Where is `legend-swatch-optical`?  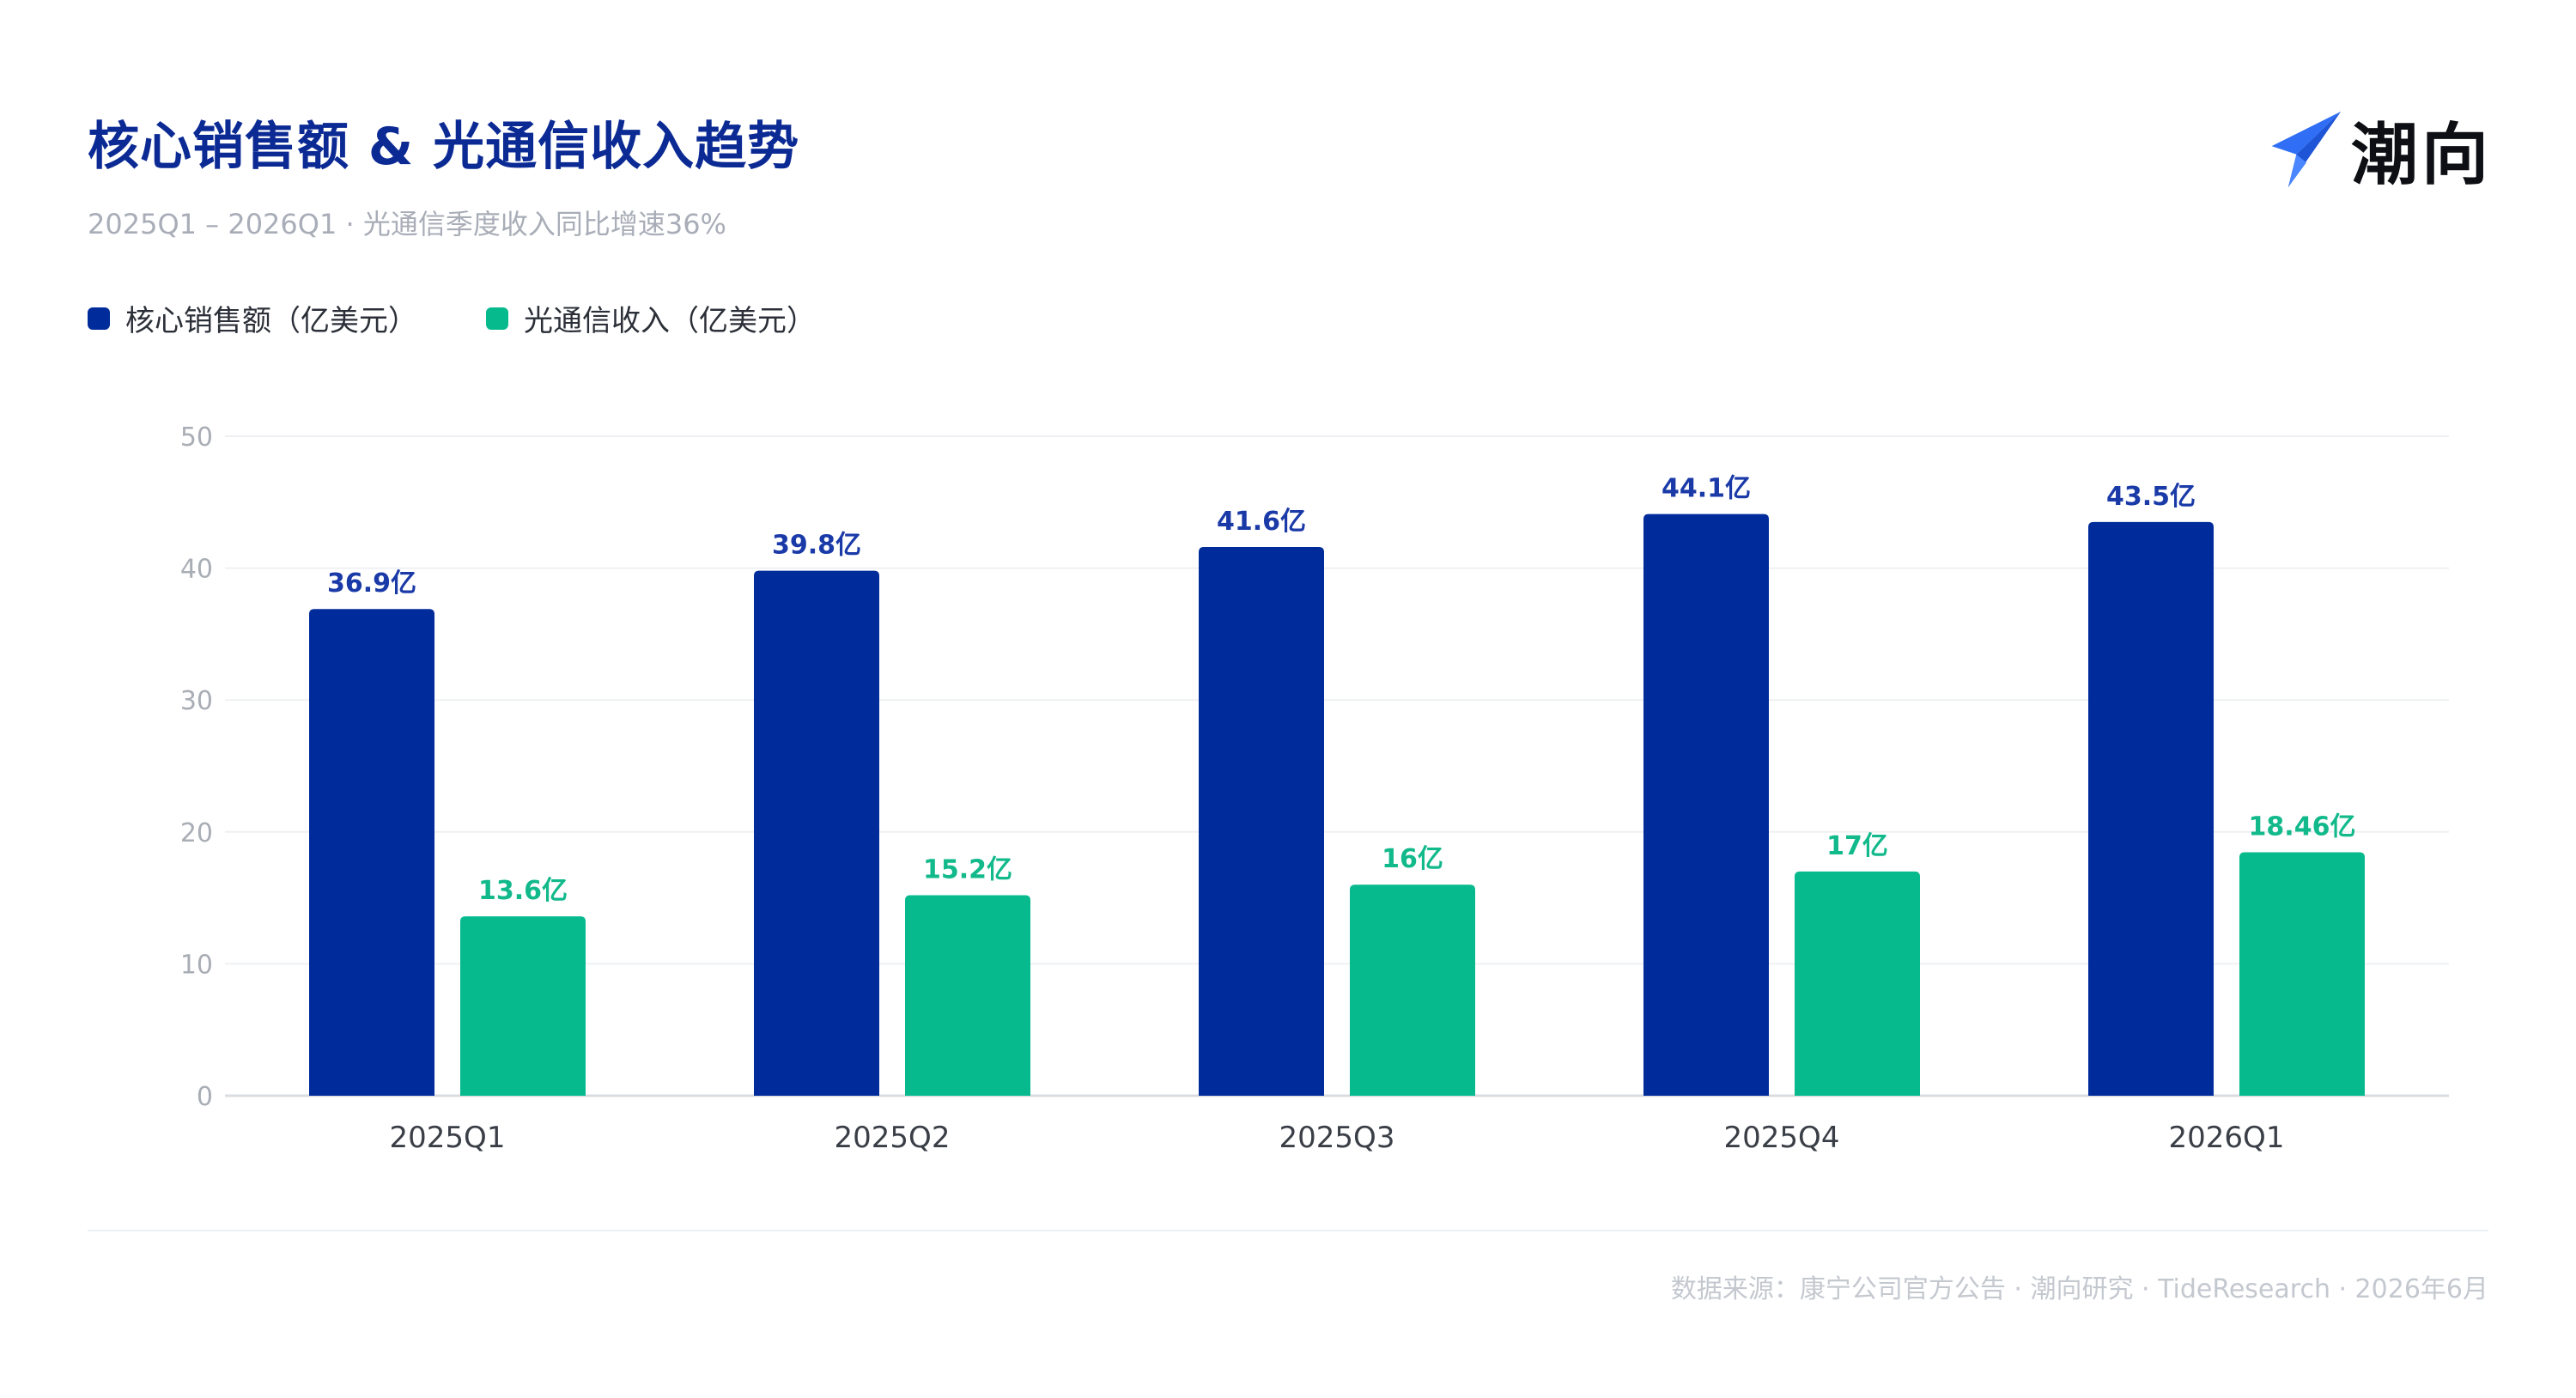 legend-swatch-optical is located at coordinates (497, 318).